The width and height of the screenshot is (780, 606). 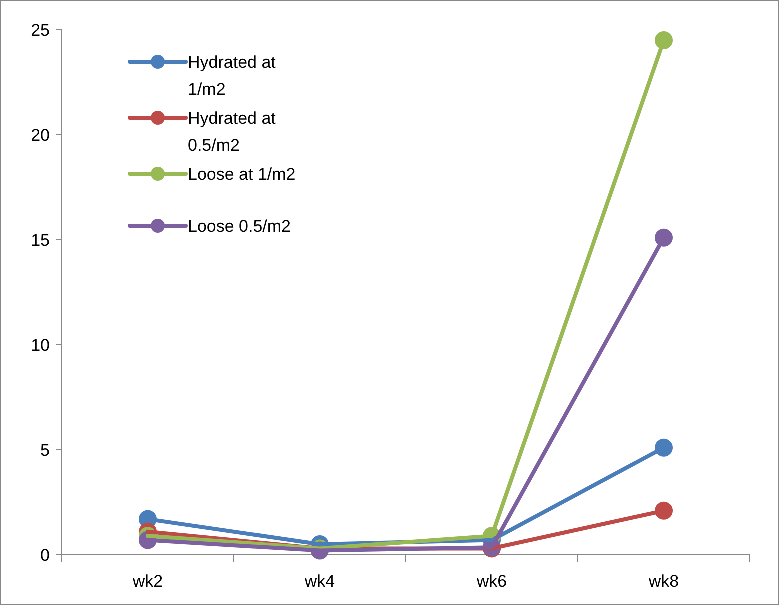 I want to click on legend-label: Loose at 1/m2, so click(x=242, y=174).